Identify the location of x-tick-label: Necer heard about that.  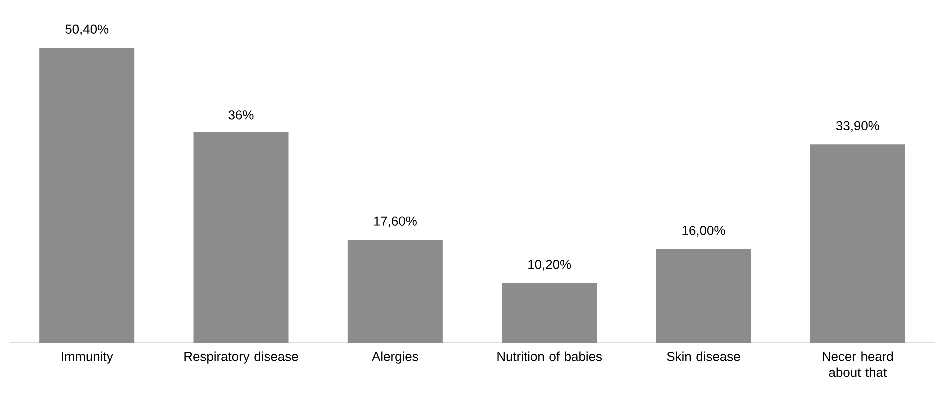
(858, 365).